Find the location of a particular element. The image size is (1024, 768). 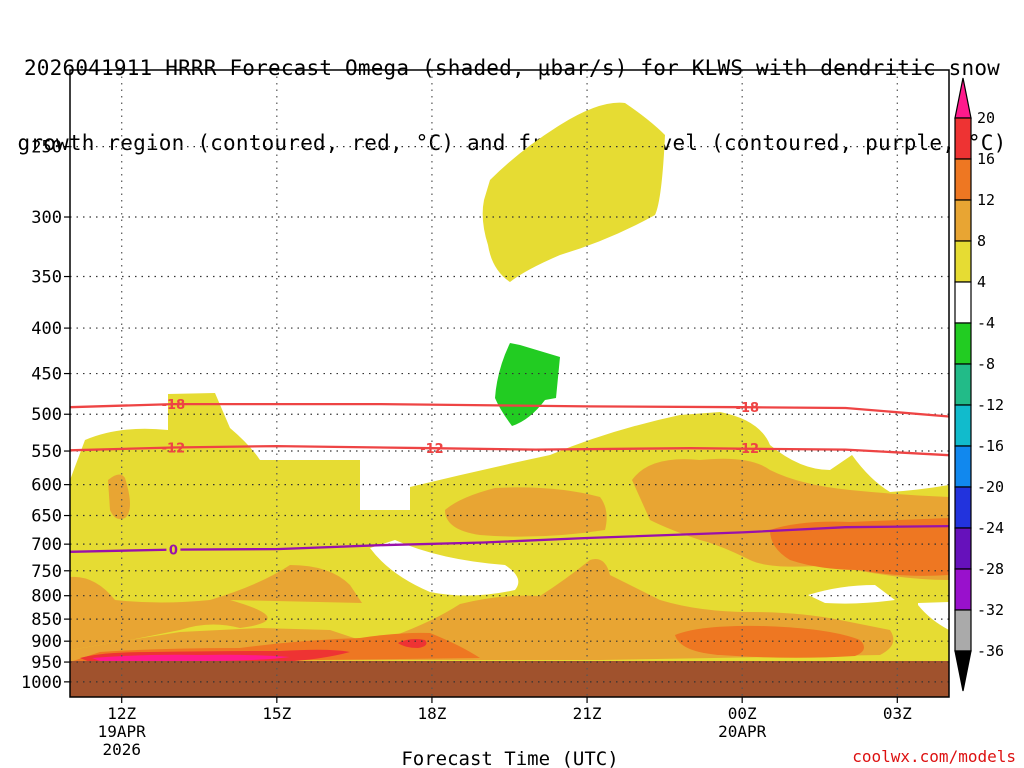

y-tick-label-350: 350 is located at coordinates (46, 278).